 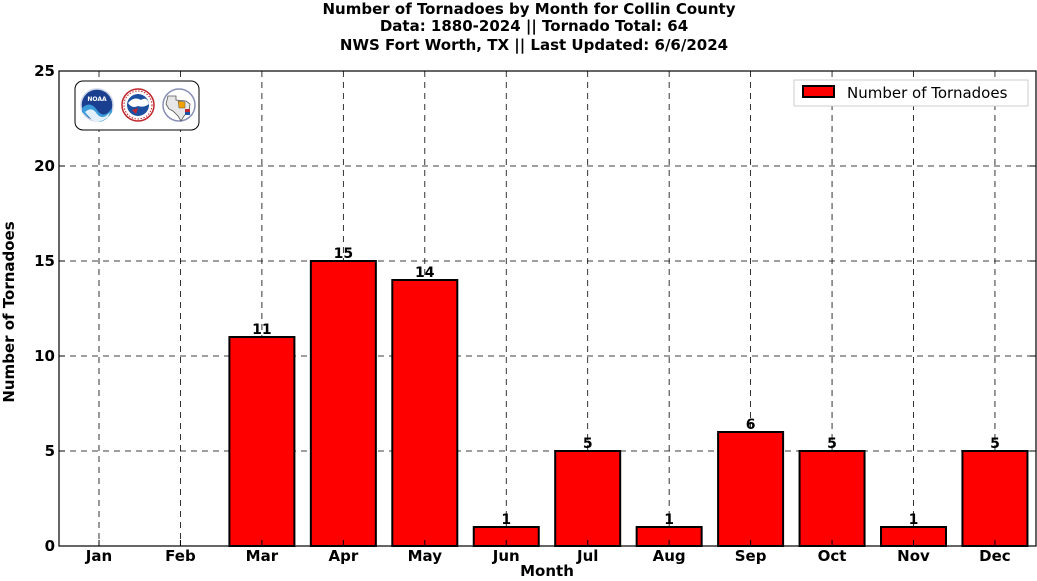 I want to click on x-tick-label: Mar, so click(x=262, y=556).